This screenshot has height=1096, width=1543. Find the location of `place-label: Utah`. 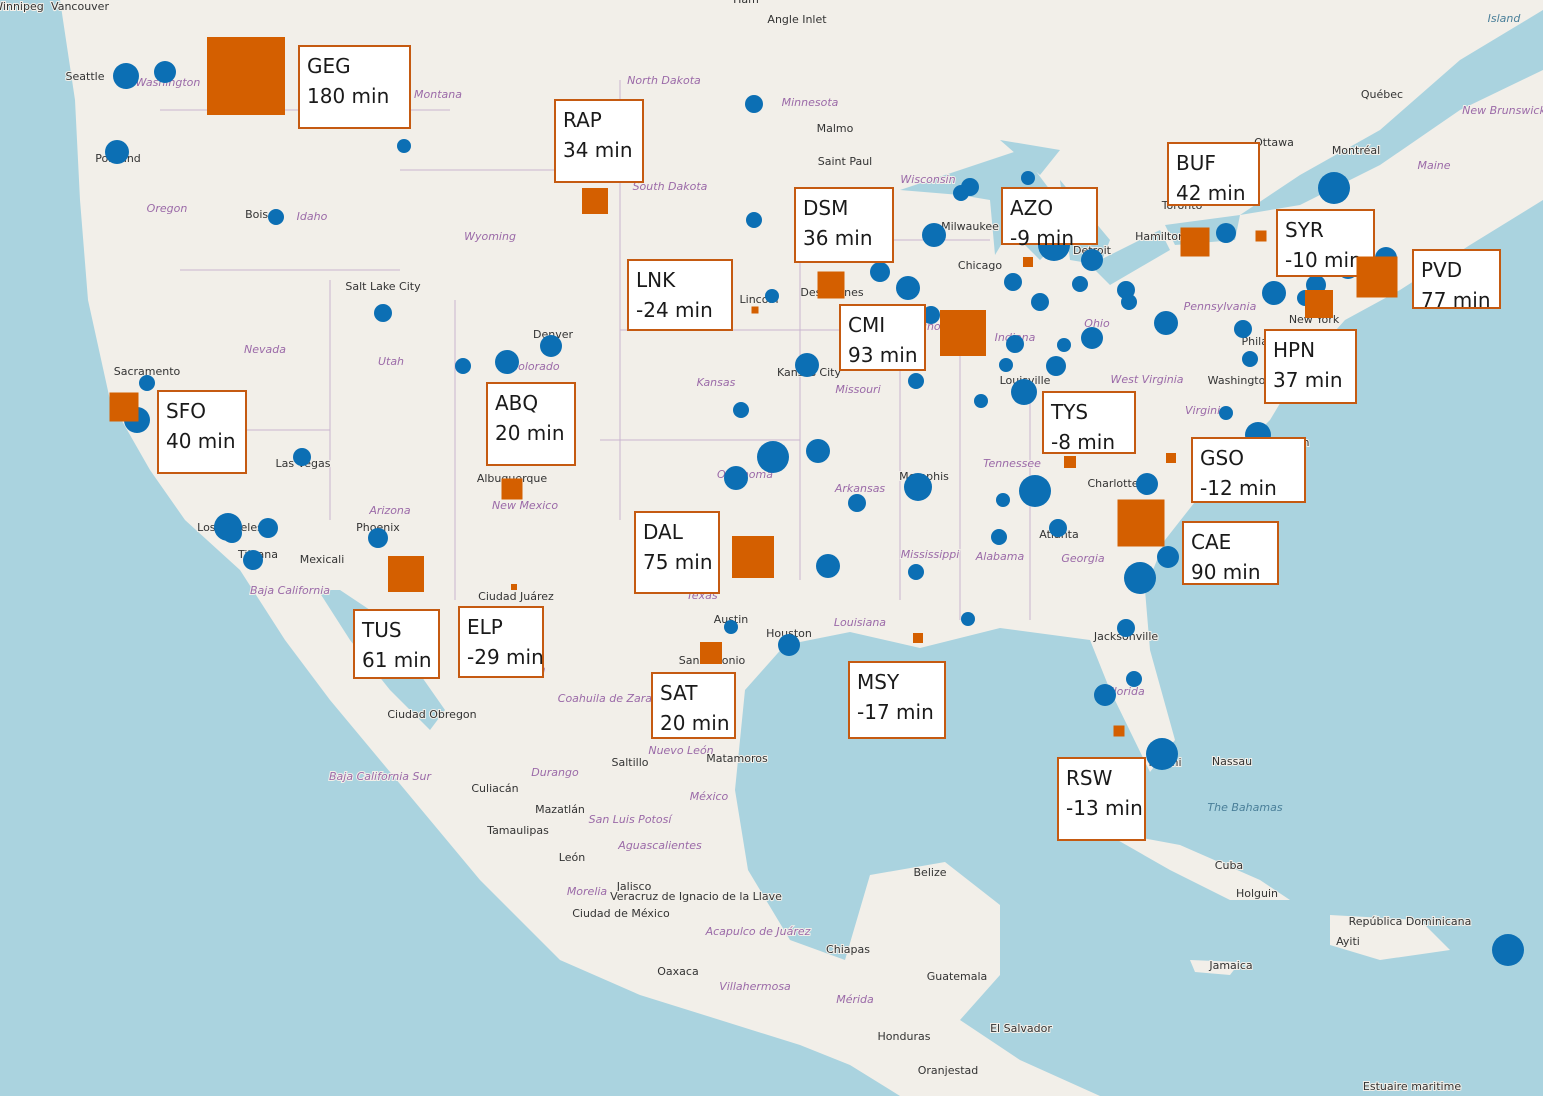

place-label: Utah is located at coordinates (391, 361).